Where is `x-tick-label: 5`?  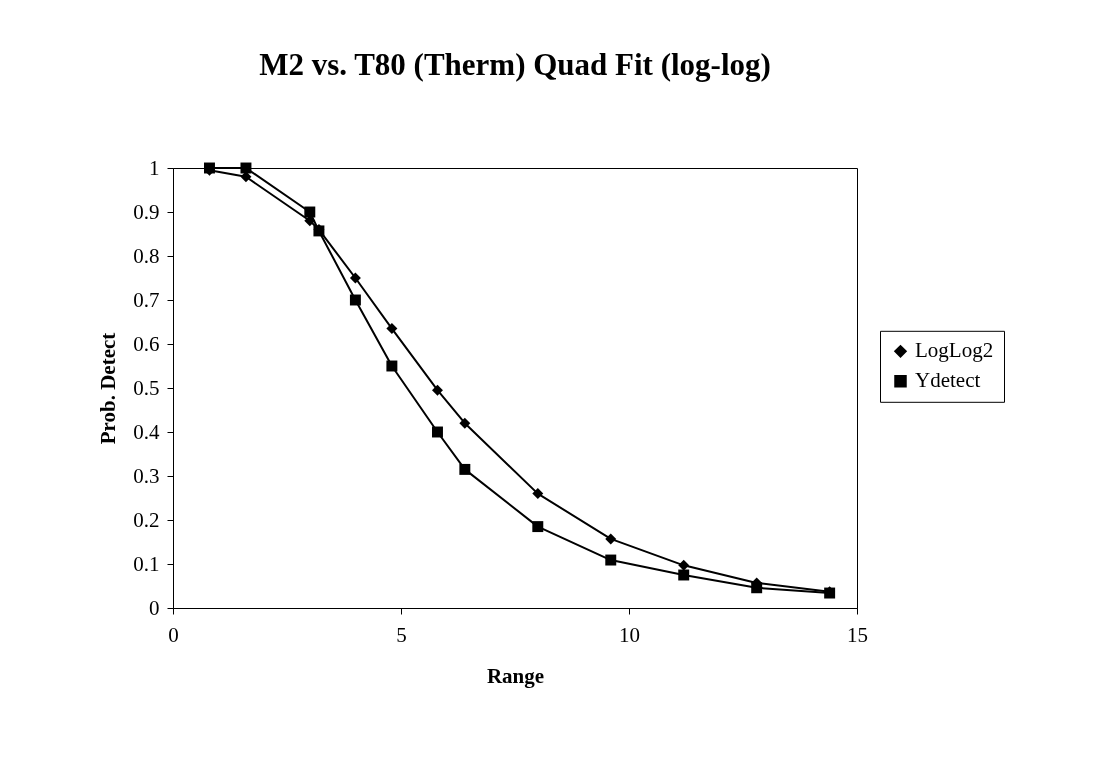
x-tick-label: 5 is located at coordinates (401, 634).